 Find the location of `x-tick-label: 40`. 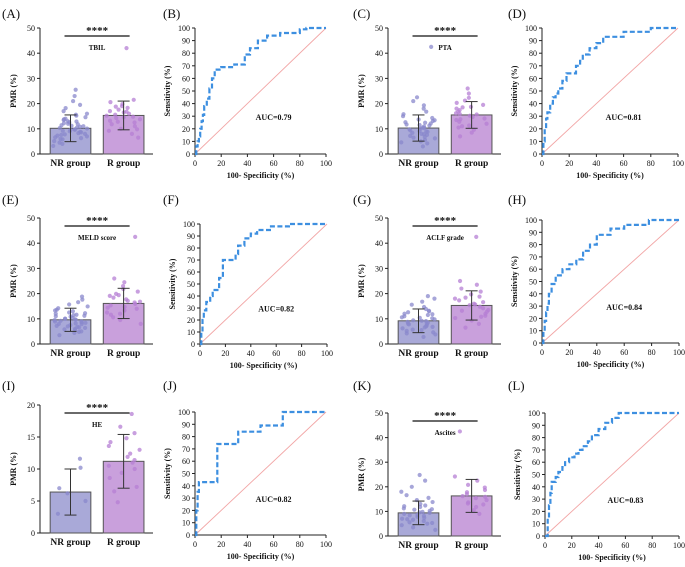

x-tick-label: 40 is located at coordinates (251, 353).